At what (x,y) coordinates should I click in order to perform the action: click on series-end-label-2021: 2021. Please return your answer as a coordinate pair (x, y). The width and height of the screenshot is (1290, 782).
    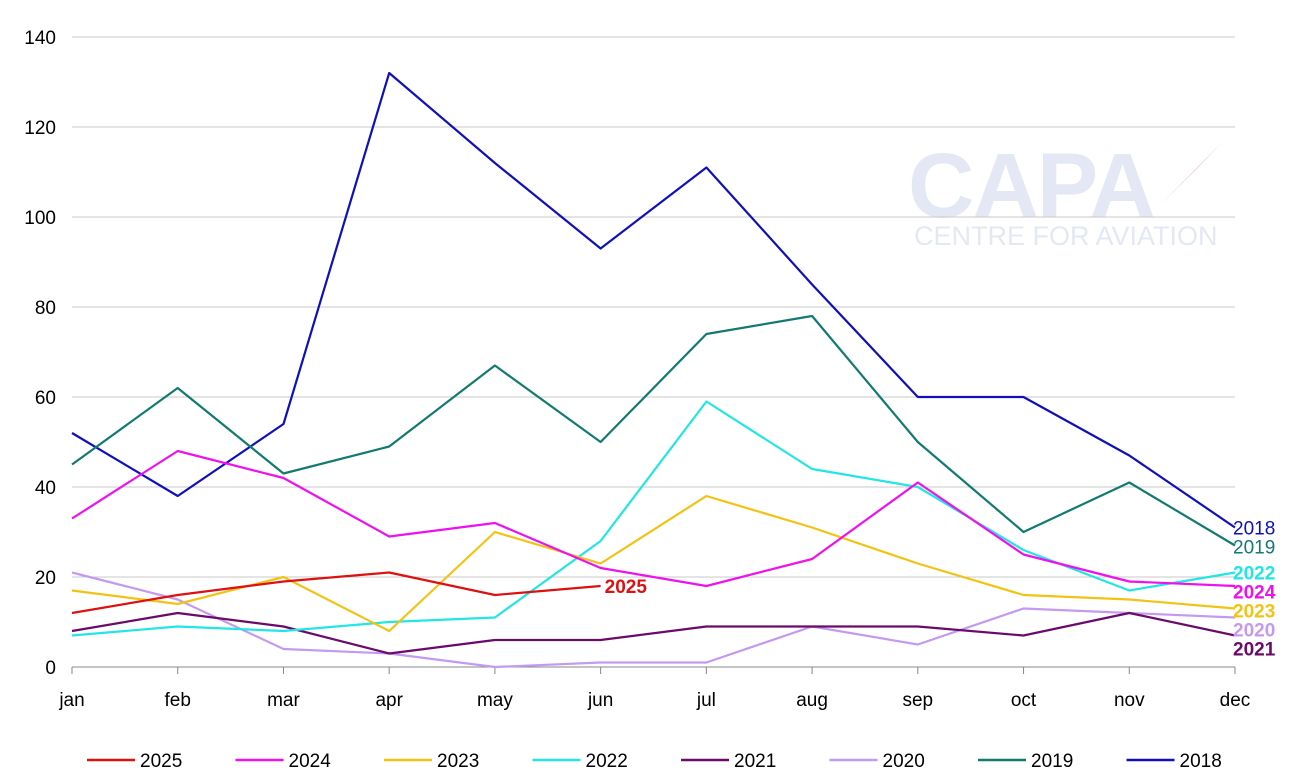
    Looking at the image, I should click on (1254, 650).